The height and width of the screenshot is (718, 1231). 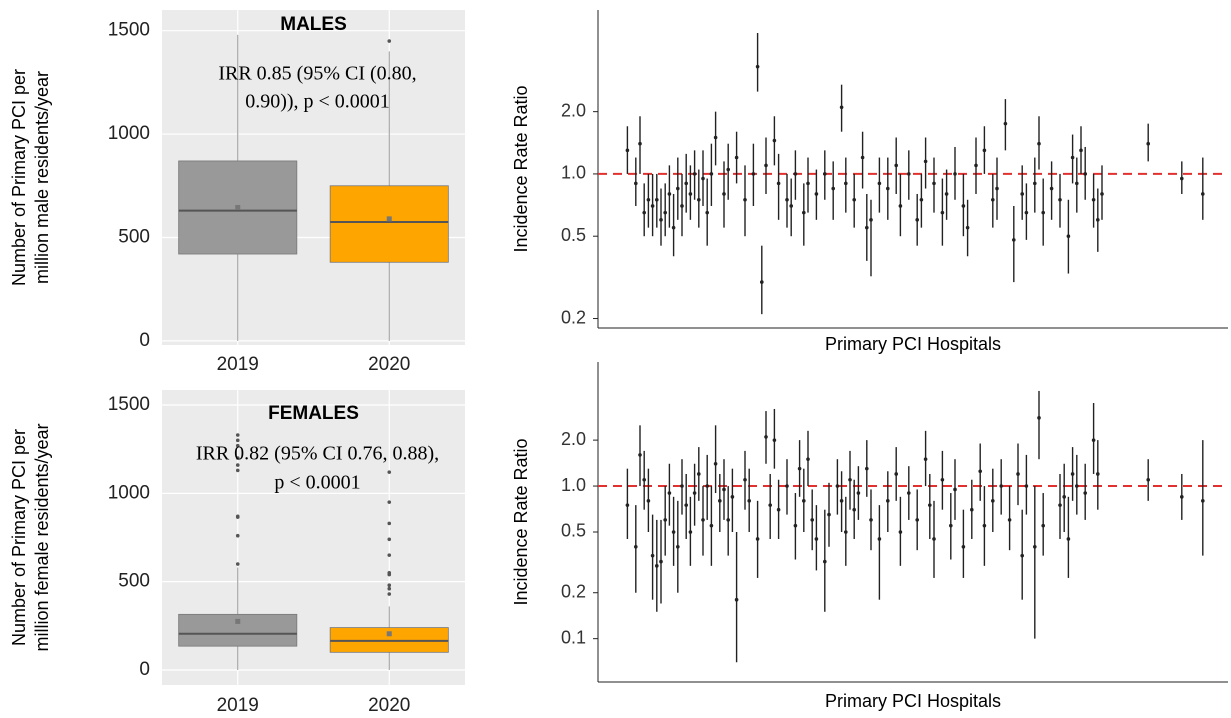 What do you see at coordinates (129, 133) in the screenshot?
I see `y-tick-label: 1000` at bounding box center [129, 133].